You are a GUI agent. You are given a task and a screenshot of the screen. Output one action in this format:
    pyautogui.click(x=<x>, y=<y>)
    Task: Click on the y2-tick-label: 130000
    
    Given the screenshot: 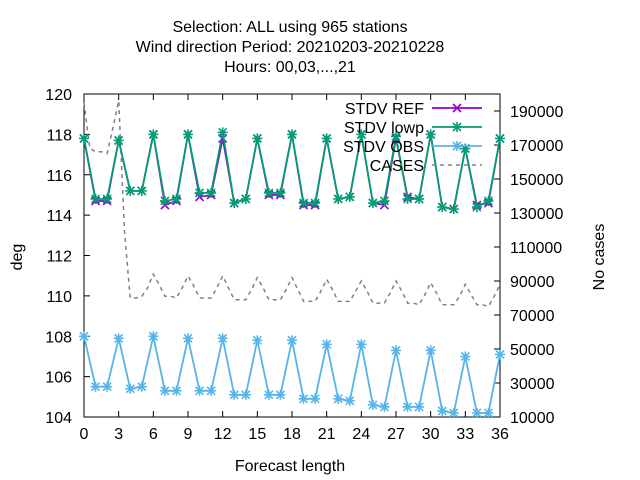 What is the action you would take?
    pyautogui.click(x=536, y=214)
    